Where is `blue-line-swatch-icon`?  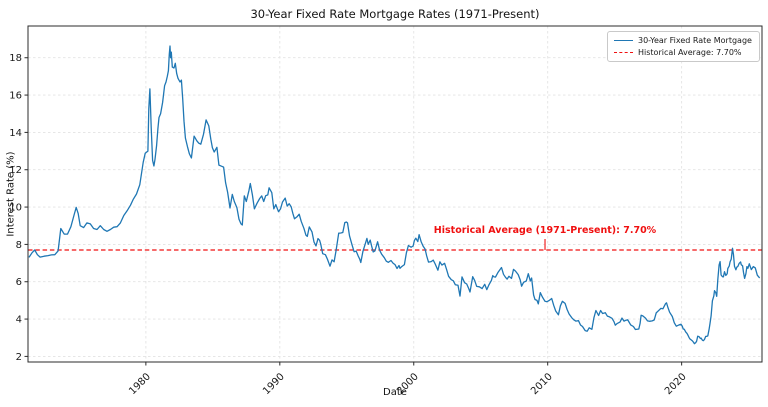
blue-line-swatch-icon is located at coordinates (623, 40).